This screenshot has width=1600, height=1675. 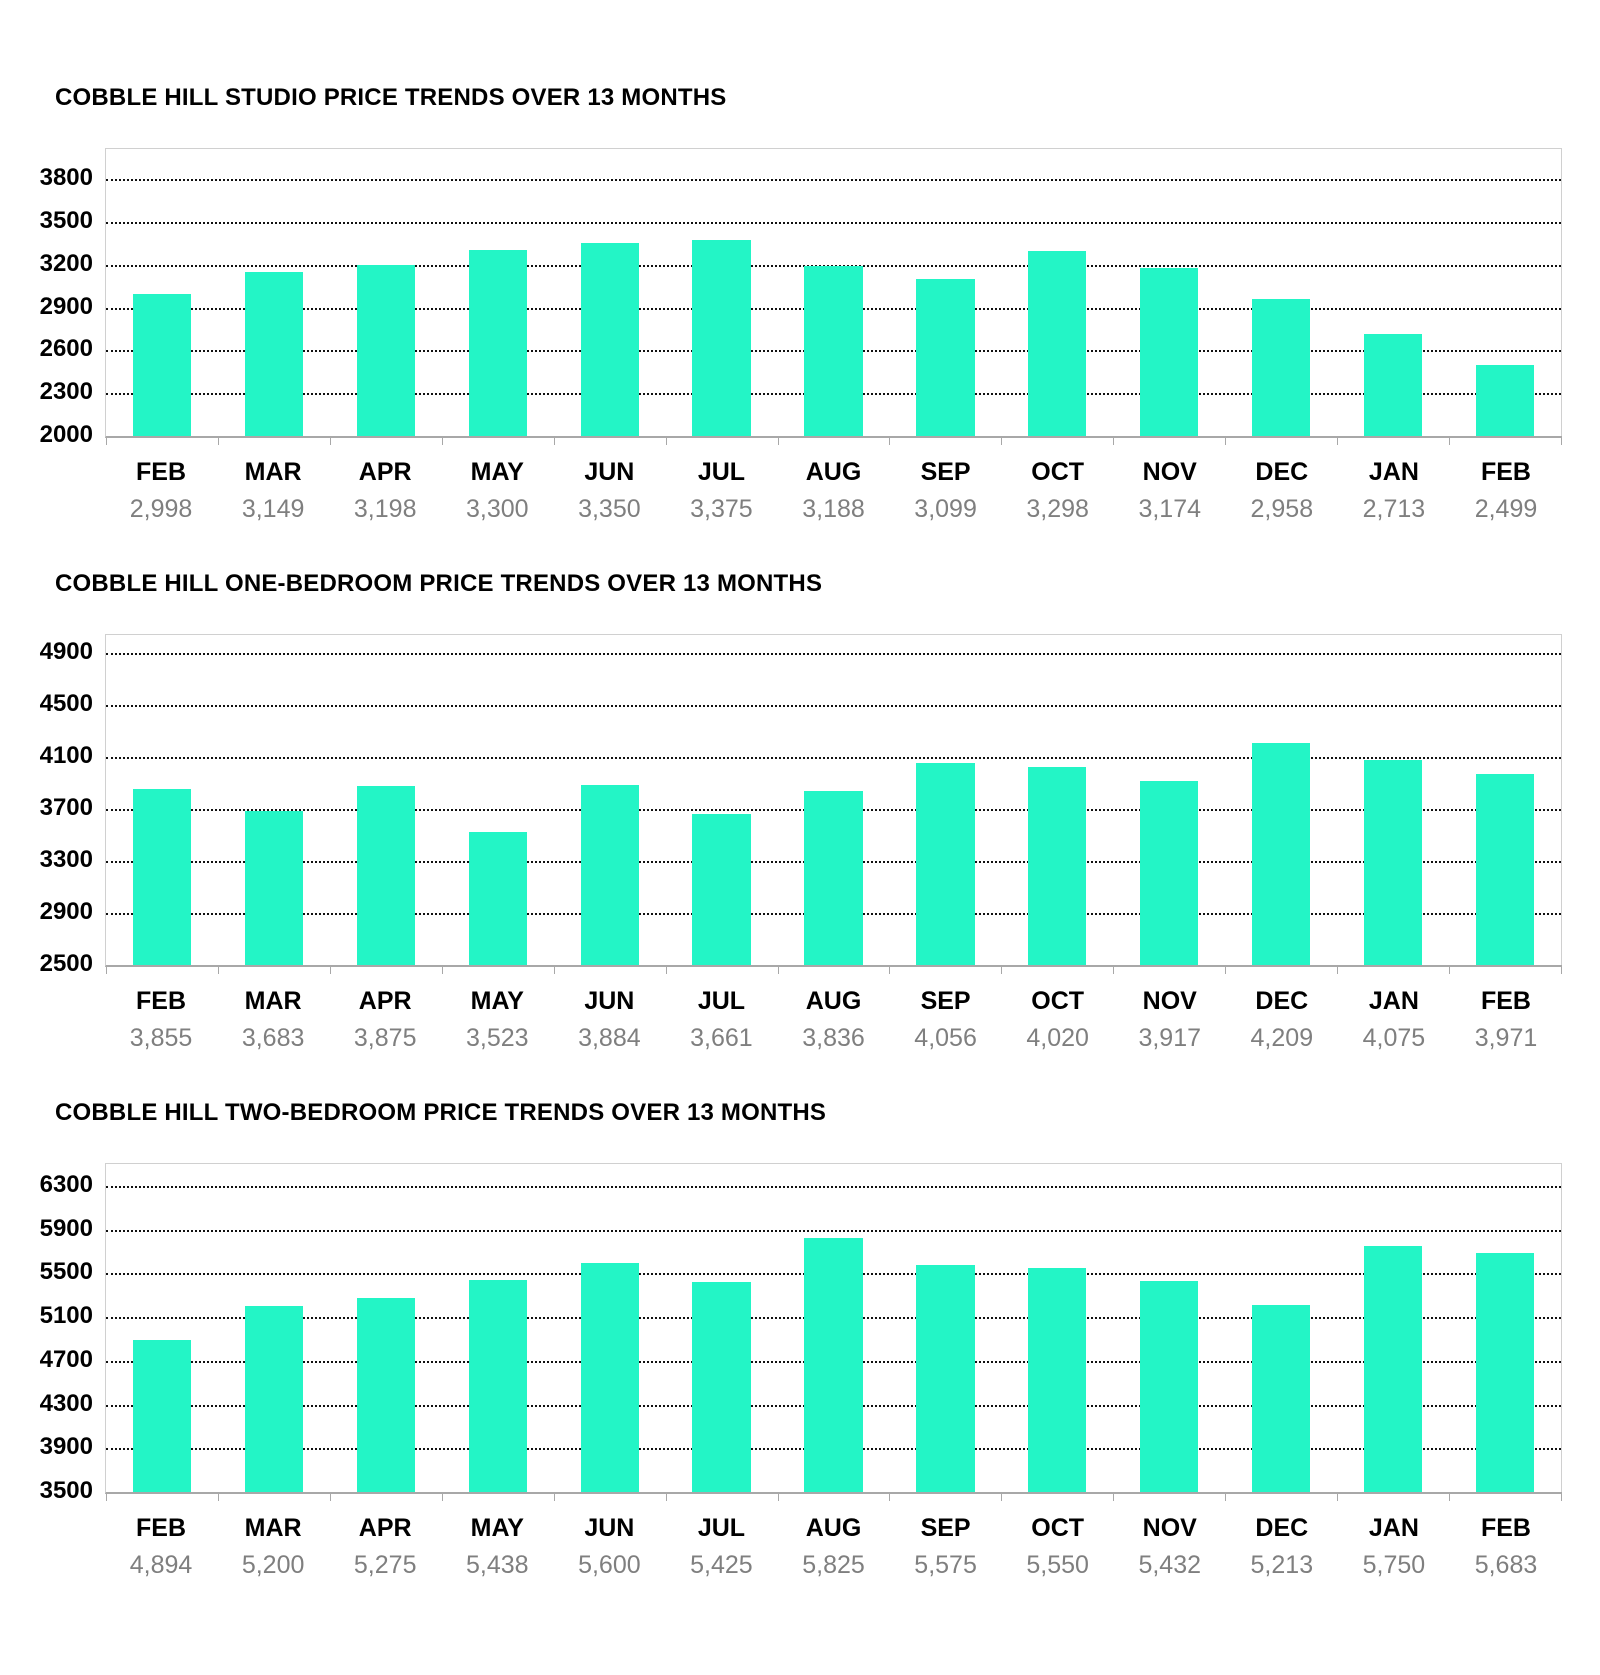 I want to click on x-label-slot: SEP 3,099, so click(x=946, y=491).